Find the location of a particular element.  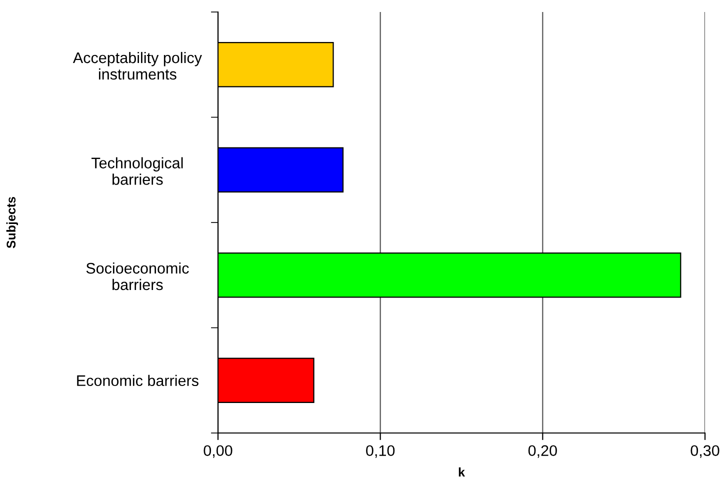

x-tick-label: 0,10 is located at coordinates (380, 451).